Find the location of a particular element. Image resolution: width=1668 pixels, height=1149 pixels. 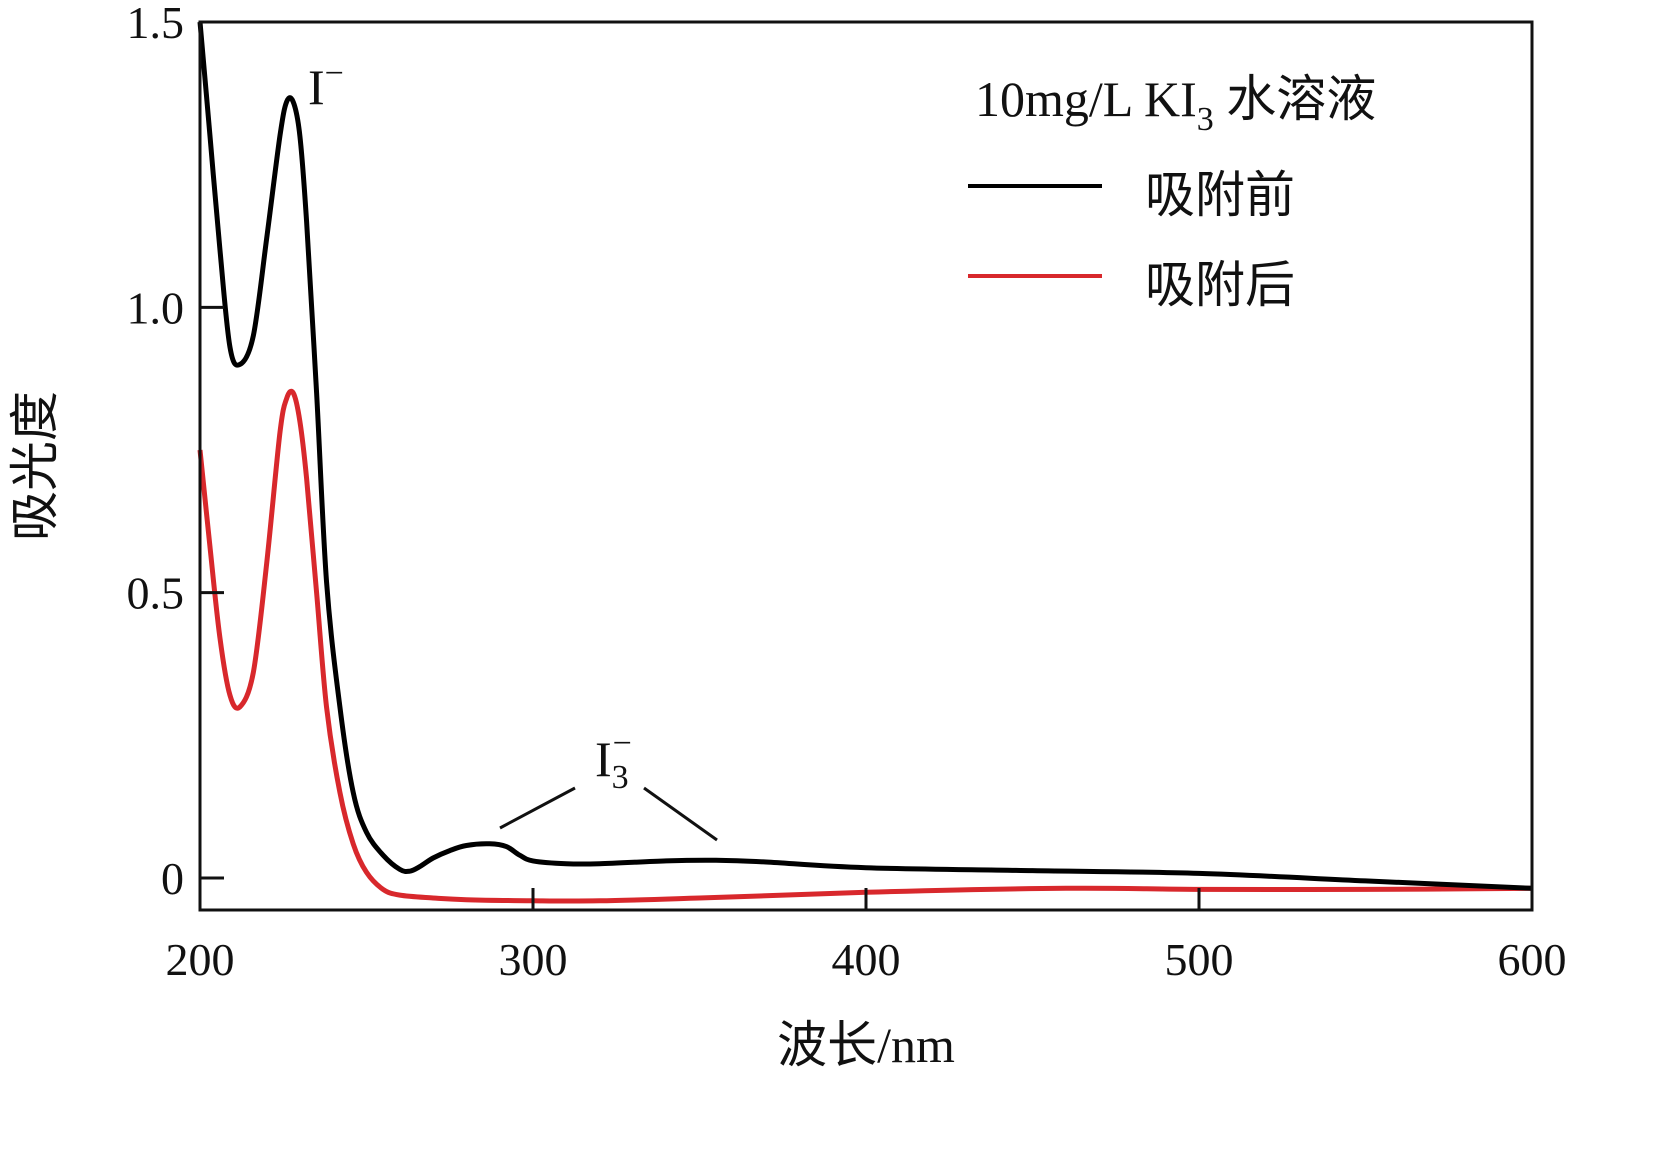

x-axis-title: 波长/nm is located at coordinates (866, 1045).